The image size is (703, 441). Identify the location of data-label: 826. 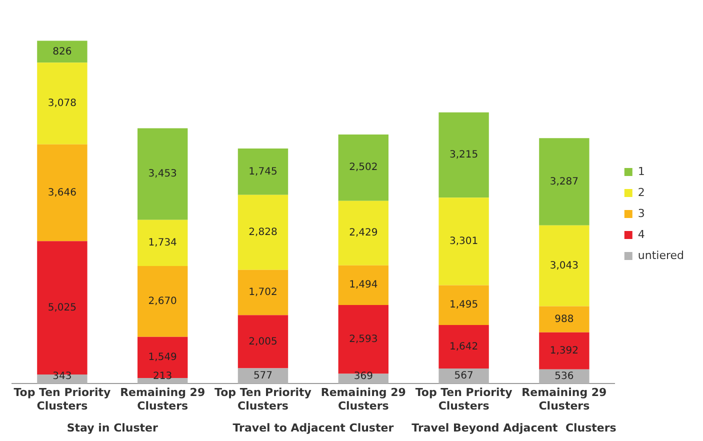
(62, 52).